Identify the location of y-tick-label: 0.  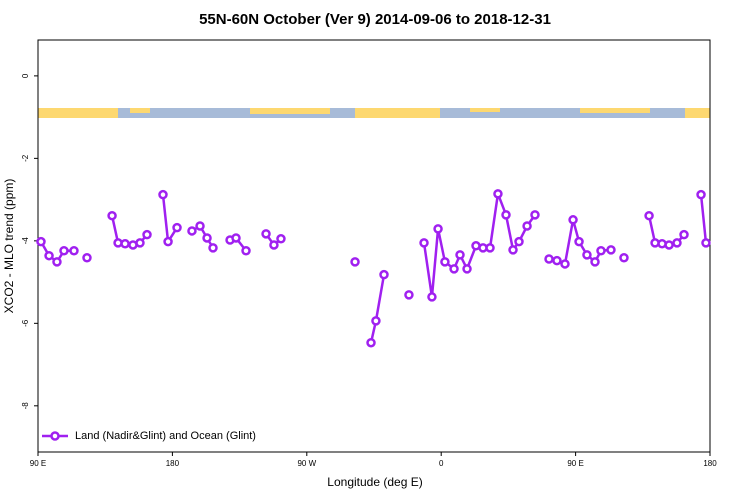
(25, 75).